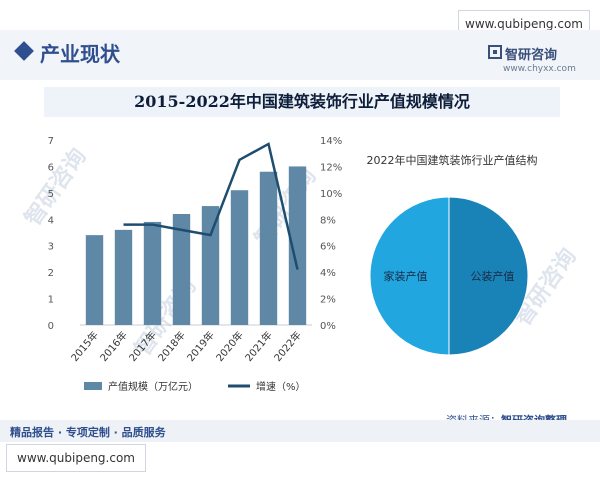  I want to click on chart-title-band, so click(302, 102).